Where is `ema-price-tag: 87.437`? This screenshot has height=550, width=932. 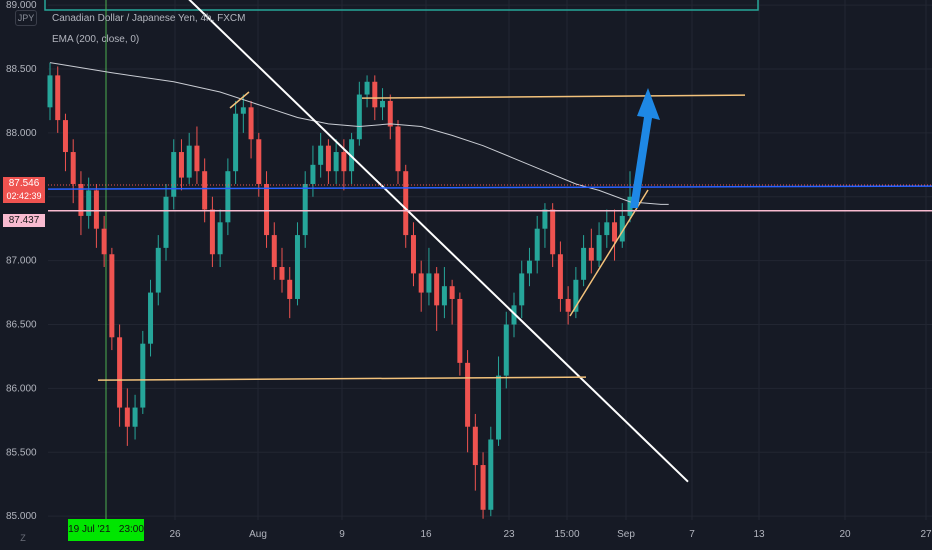 ema-price-tag: 87.437 is located at coordinates (24, 220).